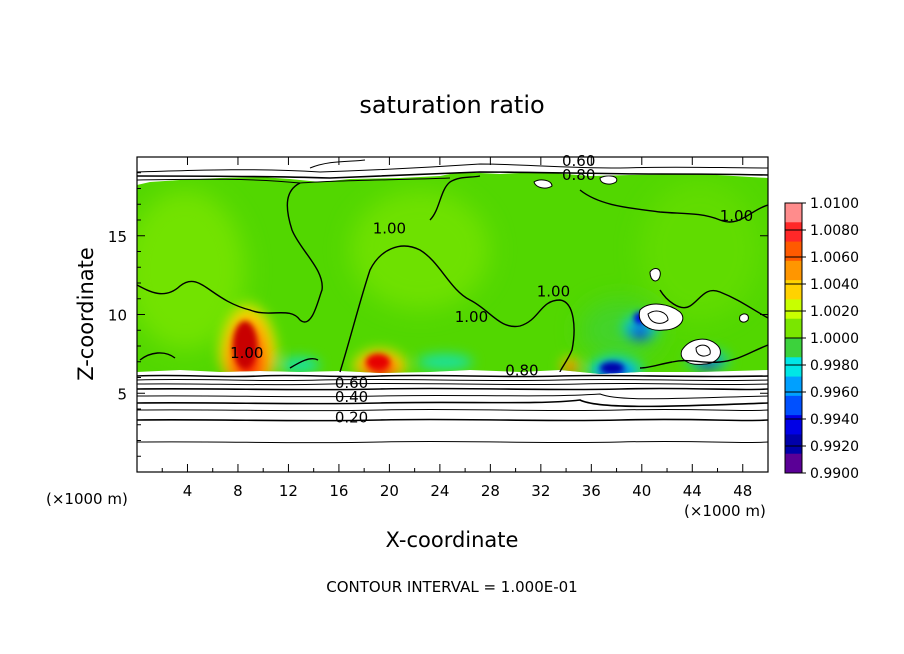 The height and width of the screenshot is (654, 904). Describe the element at coordinates (692, 491) in the screenshot. I see `x-tick-label: 44` at that location.